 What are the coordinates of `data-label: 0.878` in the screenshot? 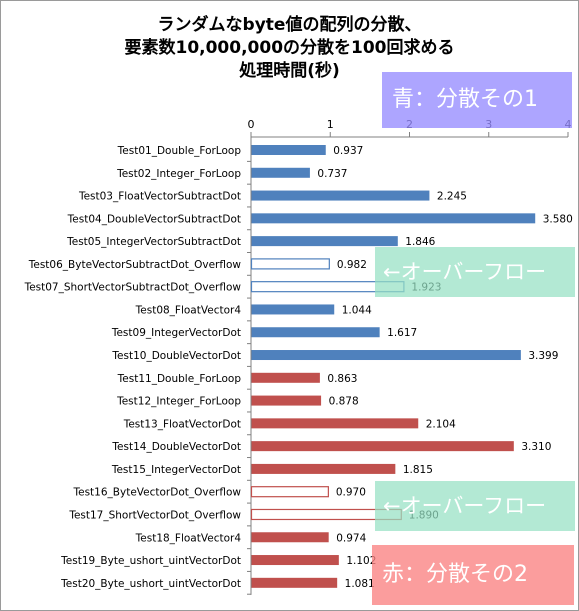 It's located at (344, 402).